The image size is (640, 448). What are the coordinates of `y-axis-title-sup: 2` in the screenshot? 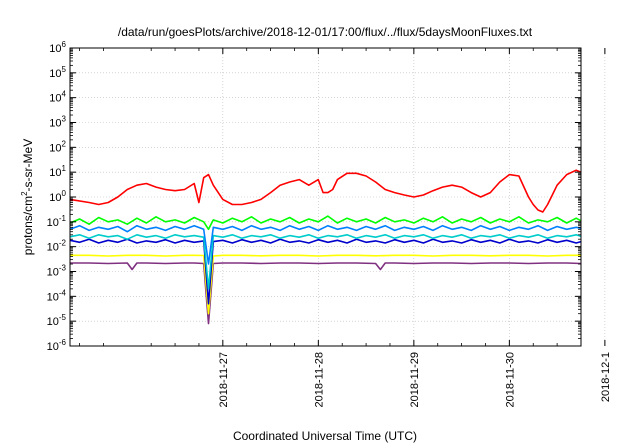 It's located at (24, 193).